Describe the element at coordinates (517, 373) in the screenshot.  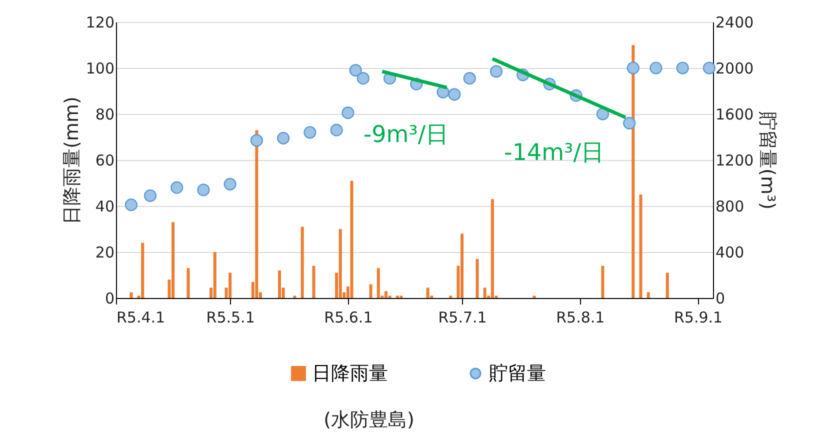
I see `legend-label: 貯留量` at that location.